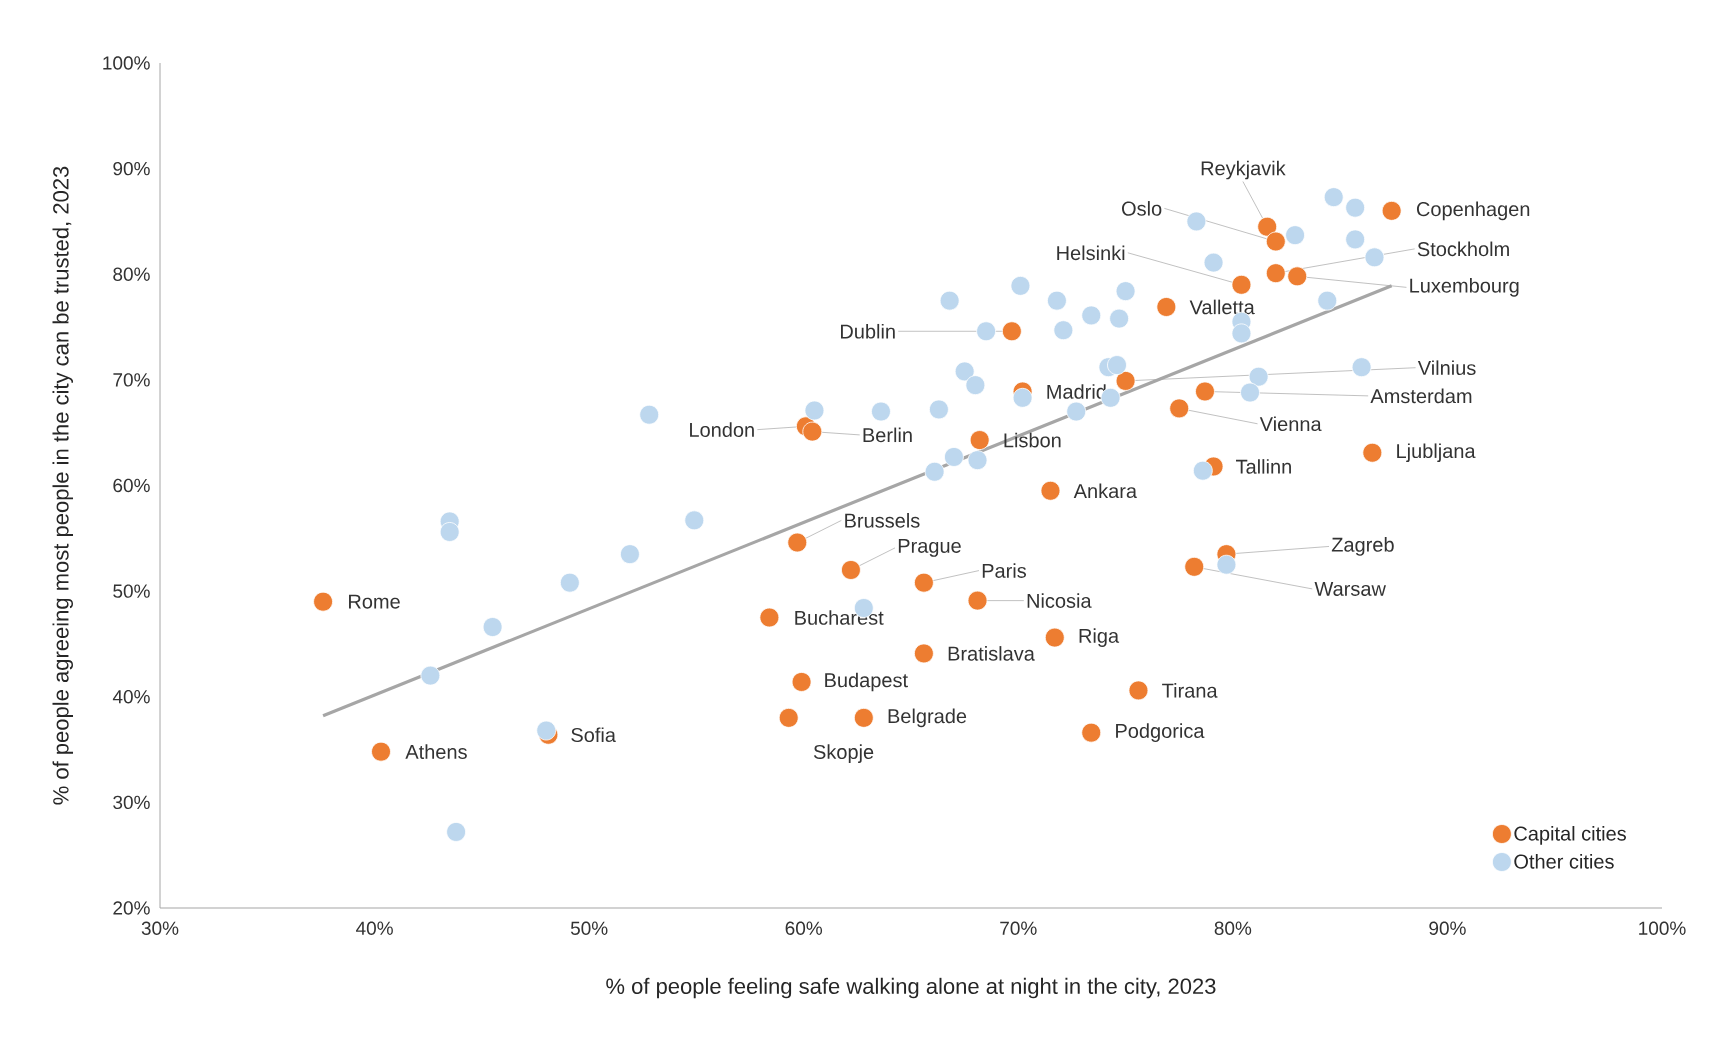  Describe the element at coordinates (126, 63) in the screenshot. I see `y-tick-label: 100%` at that location.